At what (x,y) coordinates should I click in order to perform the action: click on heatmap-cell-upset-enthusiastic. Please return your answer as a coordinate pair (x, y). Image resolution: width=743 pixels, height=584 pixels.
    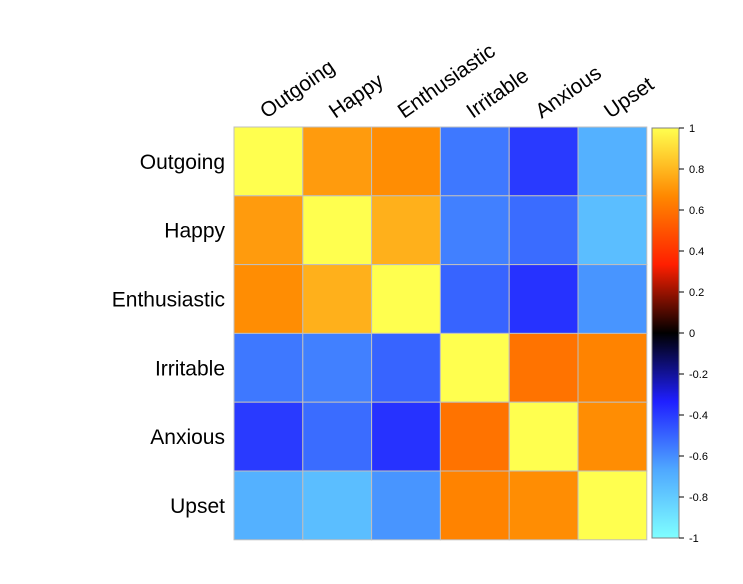
    Looking at the image, I should click on (406, 505).